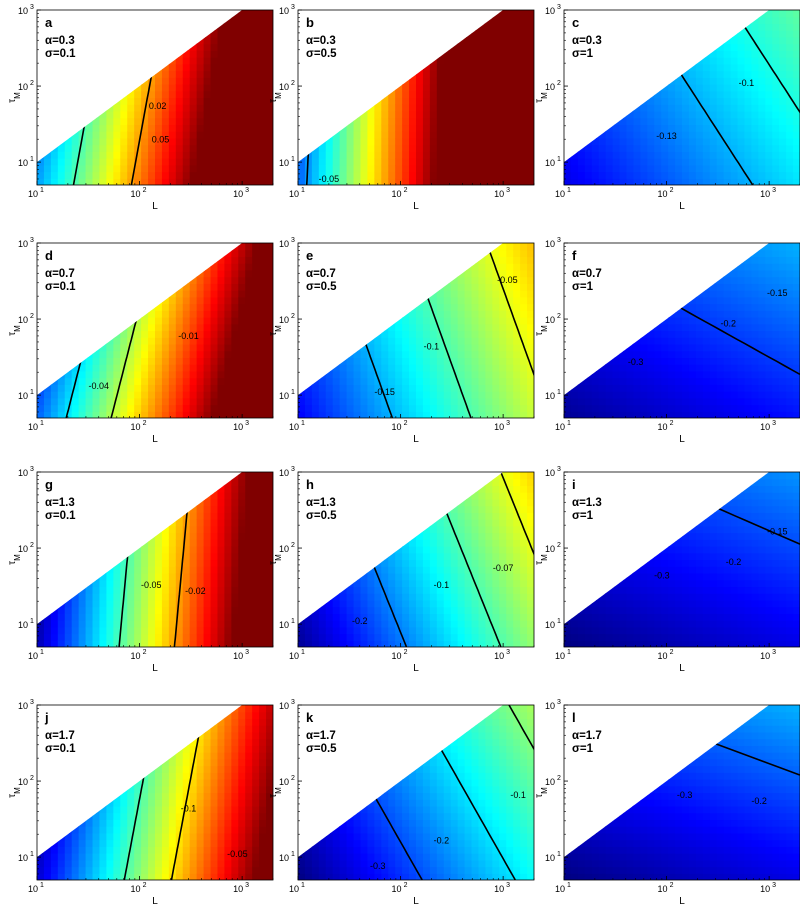 Image resolution: width=800 pixels, height=908 pixels. I want to click on y-tick-label: 10, so click(23, 244).